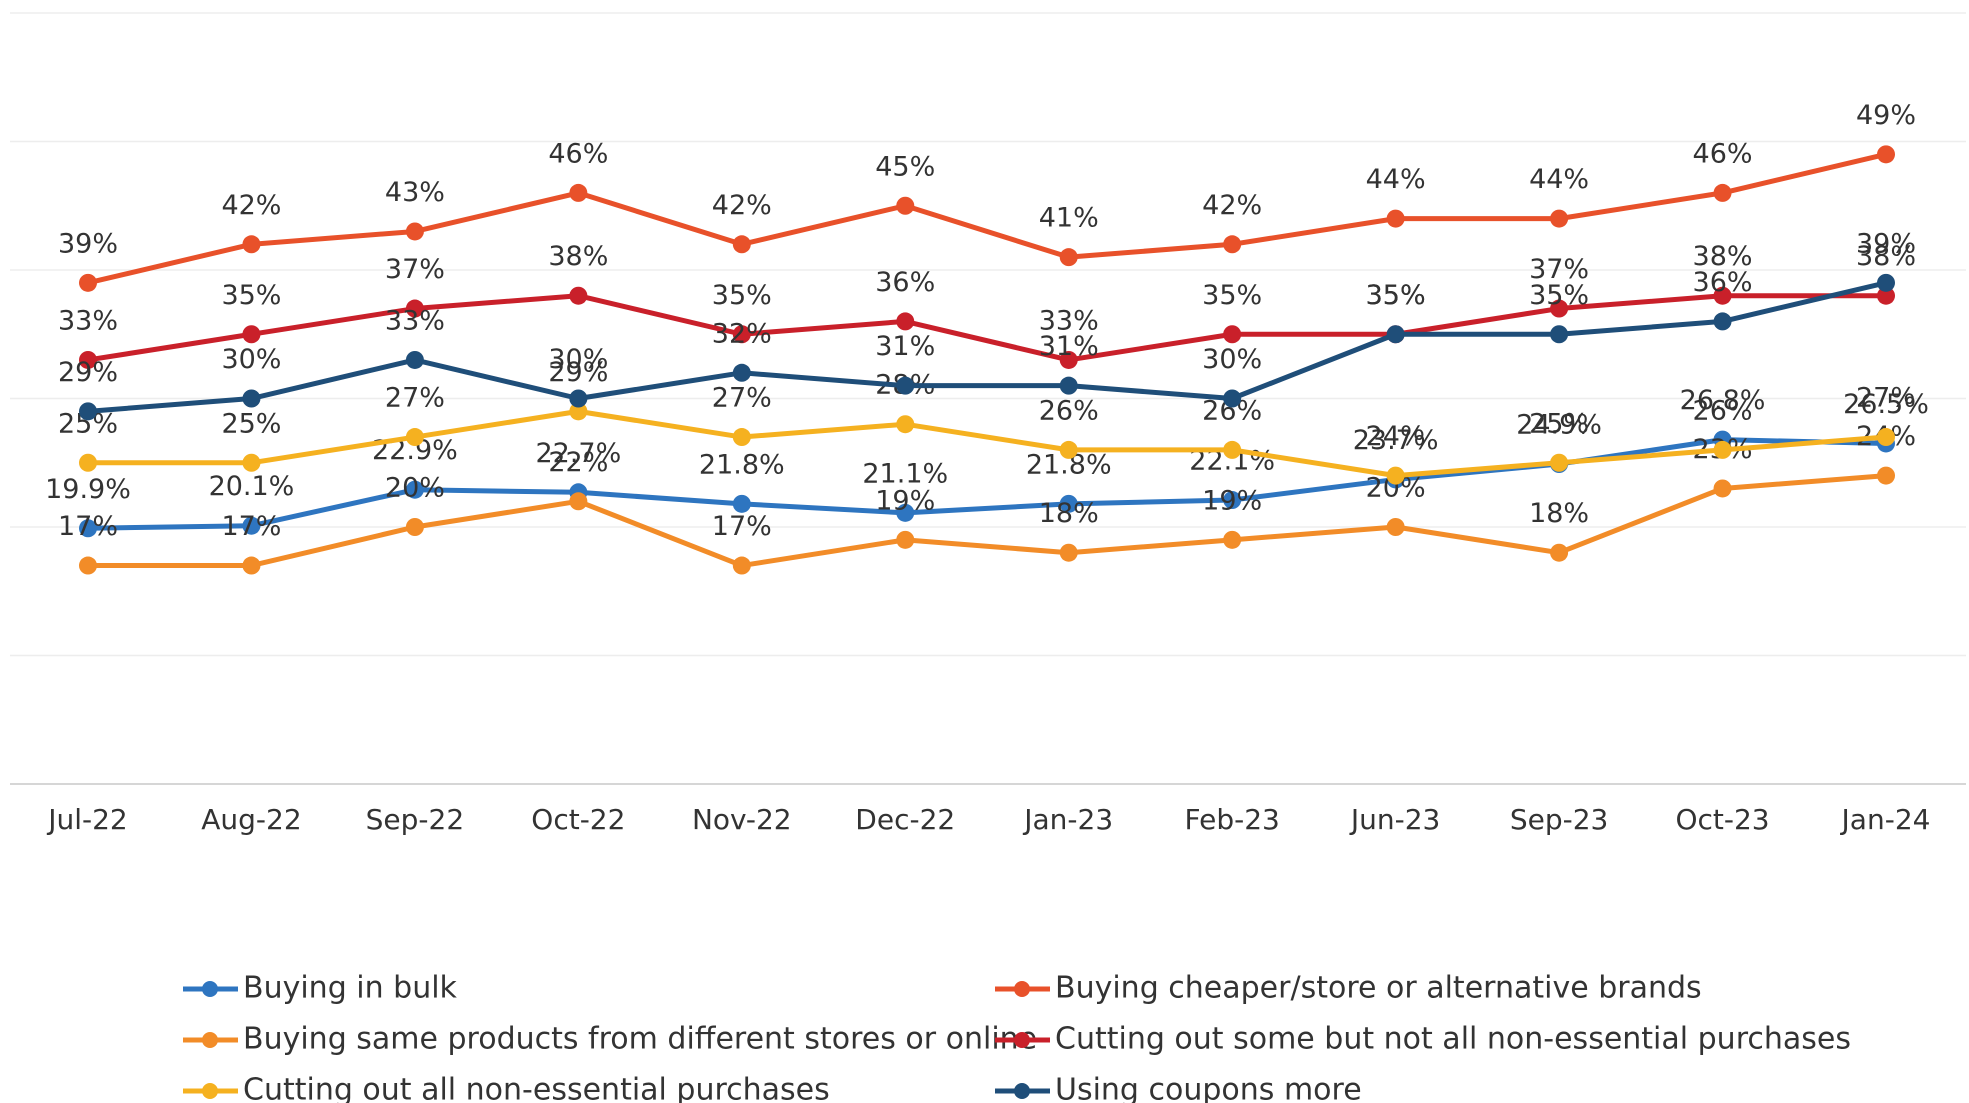 Image resolution: width=1969 pixels, height=1103 pixels. Describe the element at coordinates (1885, 819) in the screenshot. I see `x-tick-label: Jan-24` at that location.